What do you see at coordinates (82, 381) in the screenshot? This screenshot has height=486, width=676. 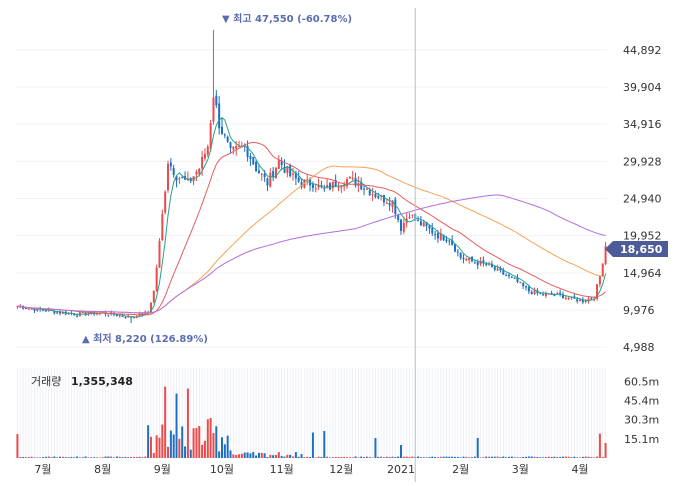 I see `volume-header: 거래량 1,355,348` at bounding box center [82, 381].